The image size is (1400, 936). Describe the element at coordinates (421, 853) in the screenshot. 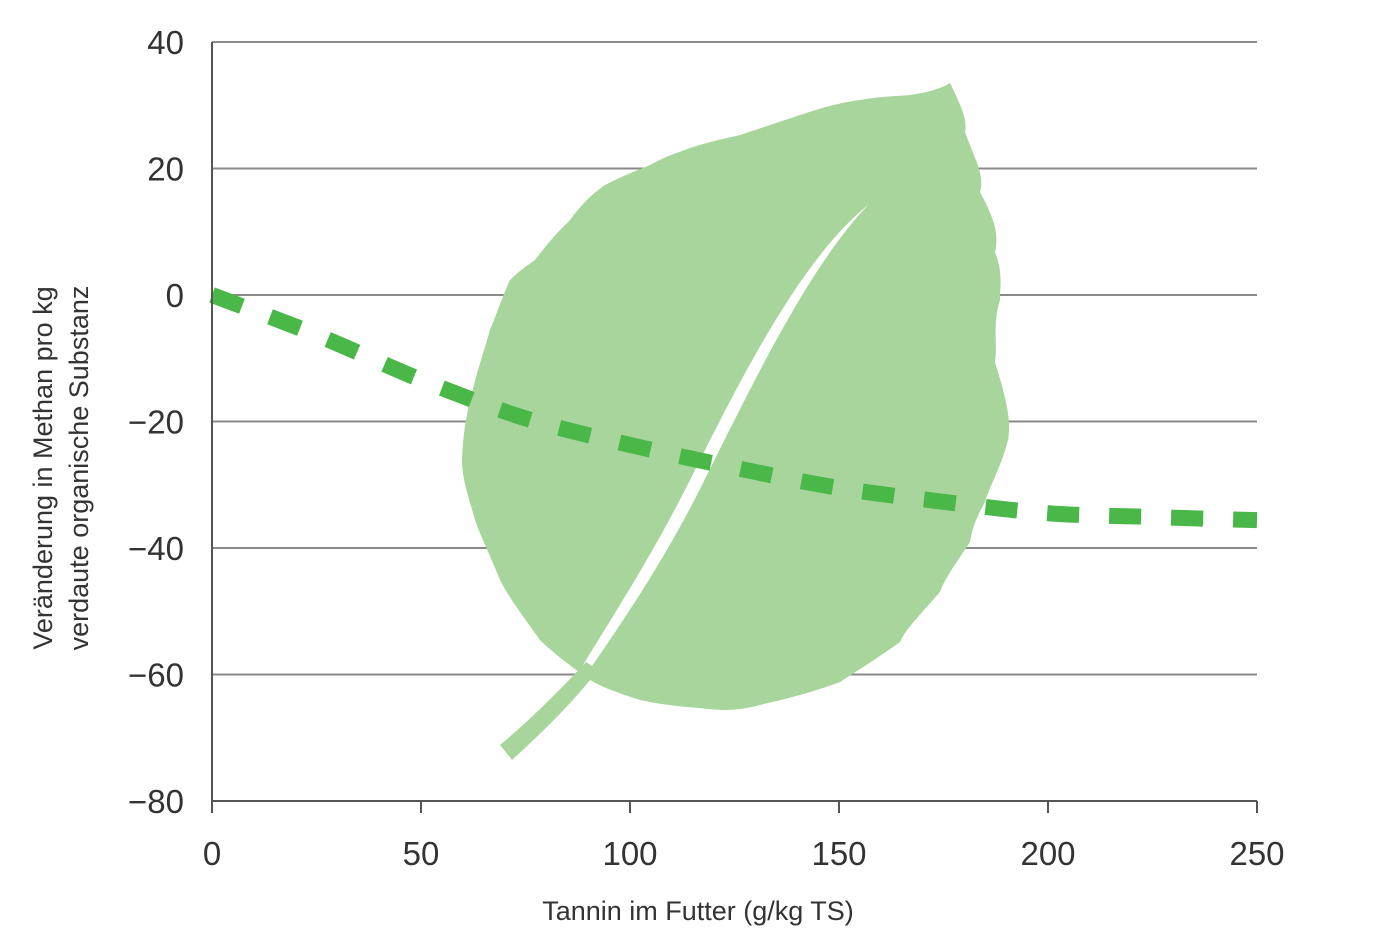

I see `x-tick-label: 50` at that location.